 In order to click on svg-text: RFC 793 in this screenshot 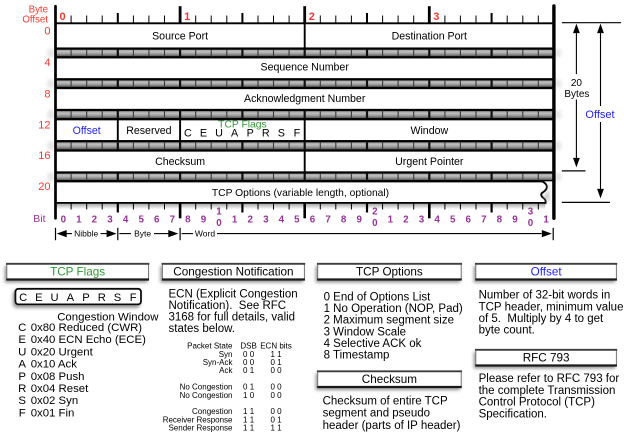, I will do `click(546, 357)`.